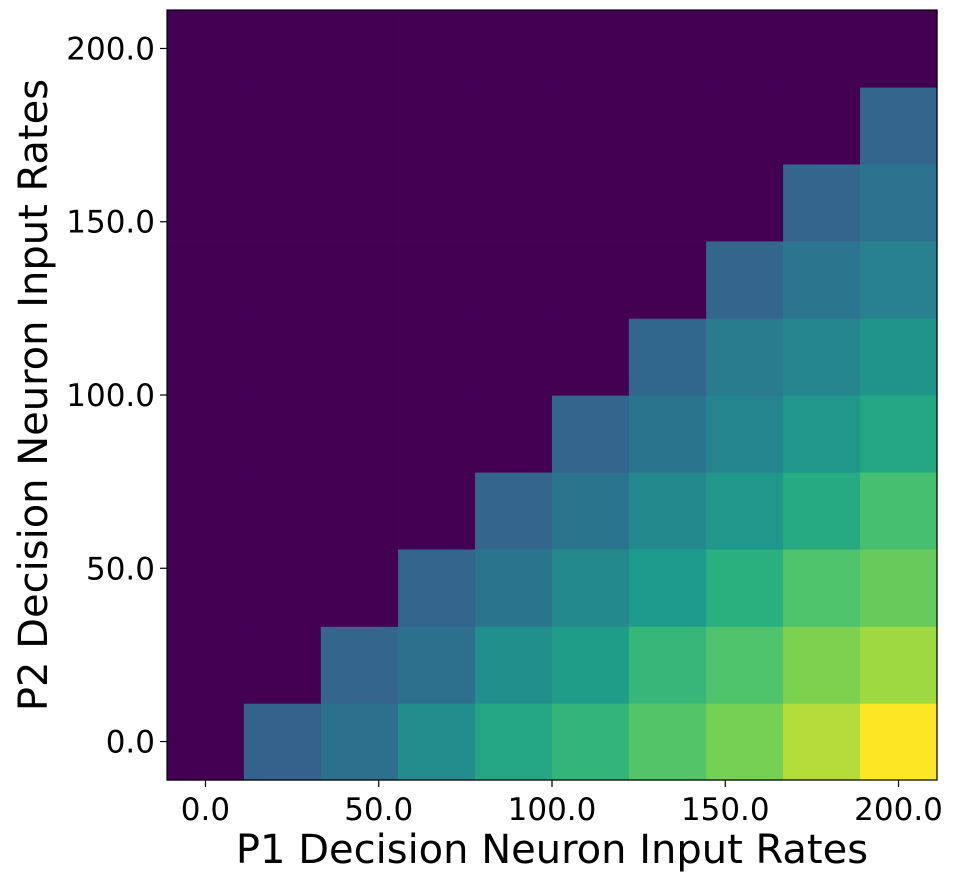 This screenshot has width=957, height=885. I want to click on y-tick-label: 0.0, so click(130, 743).